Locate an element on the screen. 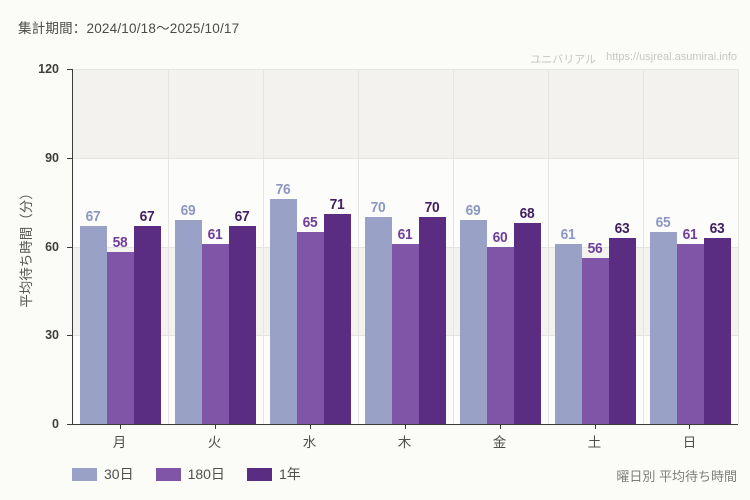 This screenshot has height=500, width=750. chart-caption: 曜日別 平均待ち時間 is located at coordinates (676, 476).